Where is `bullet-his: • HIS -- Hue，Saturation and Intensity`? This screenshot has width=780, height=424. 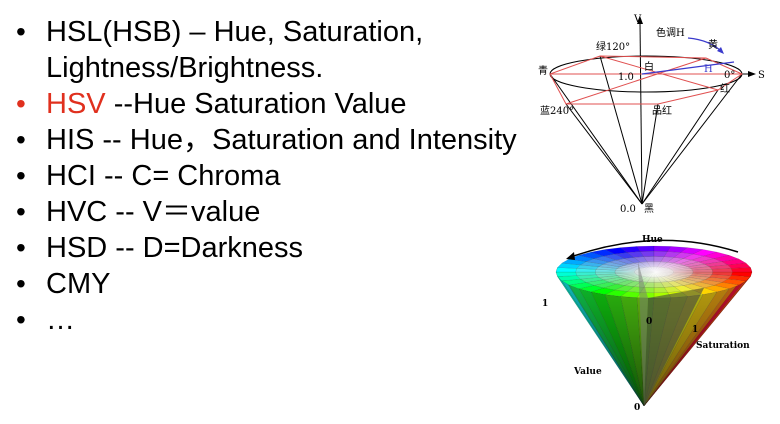 bullet-his: • HIS -- Hue，Saturation and Intensity is located at coordinates (276, 140).